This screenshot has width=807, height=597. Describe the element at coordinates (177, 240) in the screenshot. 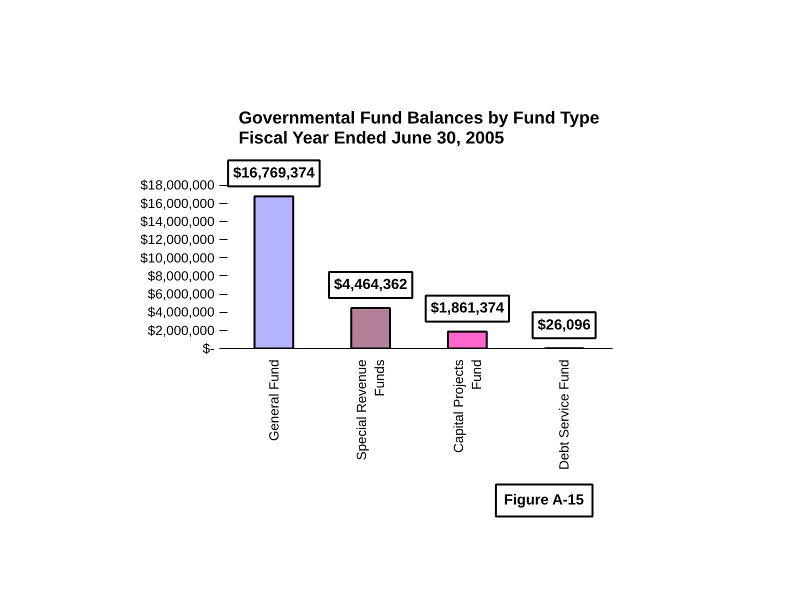

I see `y-tick-label: $12,000,000` at that location.